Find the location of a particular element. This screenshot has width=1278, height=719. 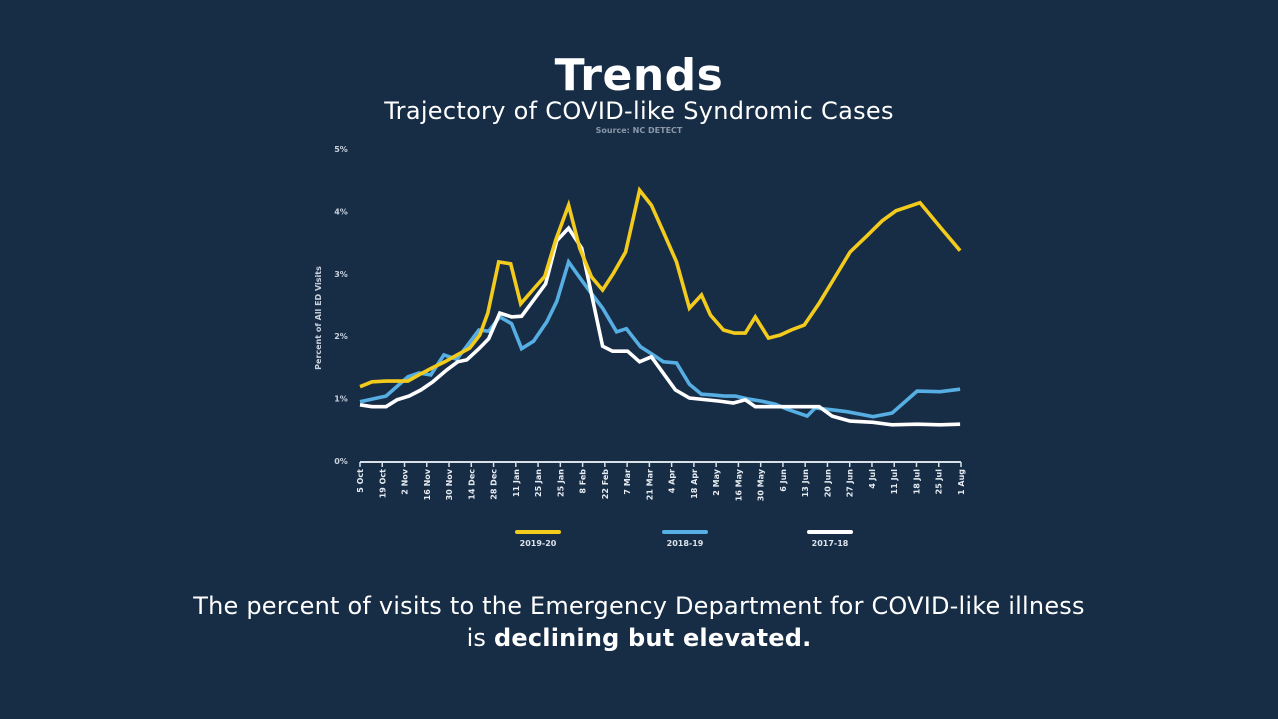

x-tick-label: 16 Nov is located at coordinates (427, 484).